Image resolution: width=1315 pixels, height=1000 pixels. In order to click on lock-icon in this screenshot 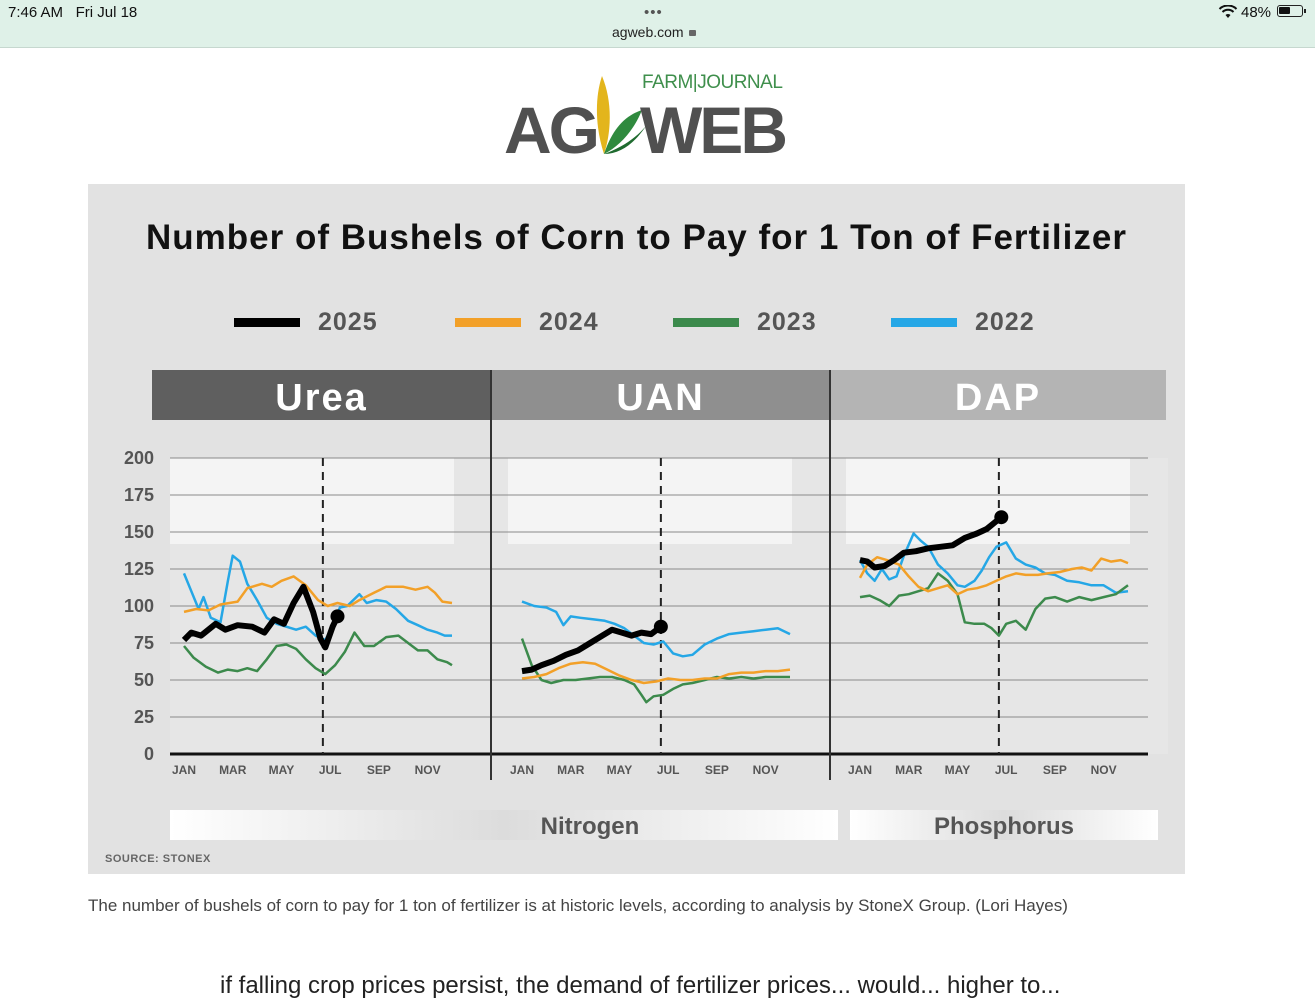, I will do `click(692, 33)`.